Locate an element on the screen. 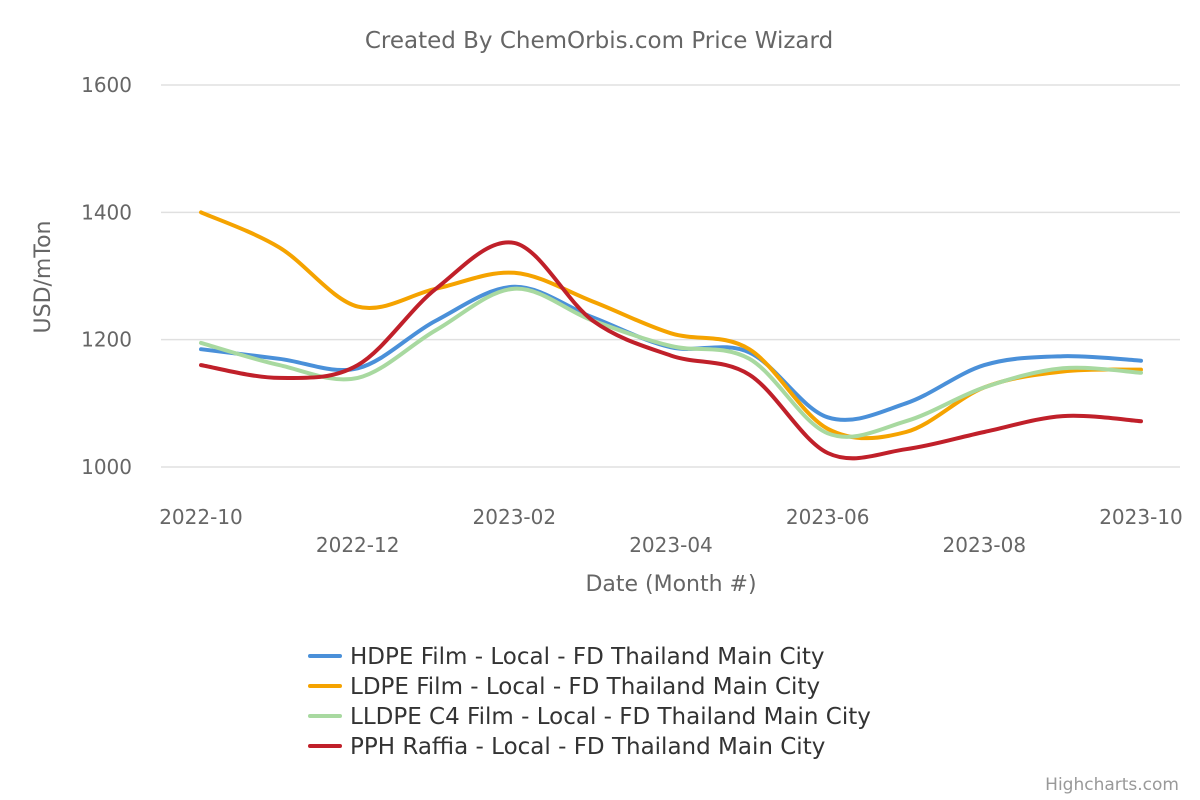 The height and width of the screenshot is (800, 1200). x-tick-label: 2023-02 is located at coordinates (515, 517).